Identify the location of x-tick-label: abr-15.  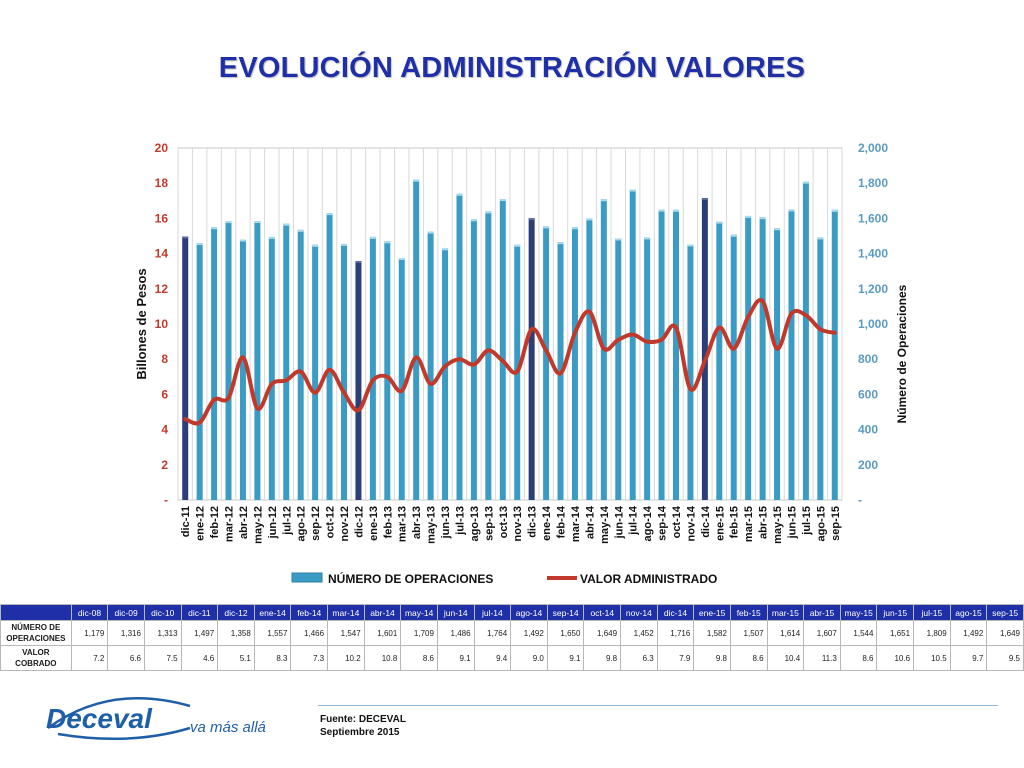
(764, 522).